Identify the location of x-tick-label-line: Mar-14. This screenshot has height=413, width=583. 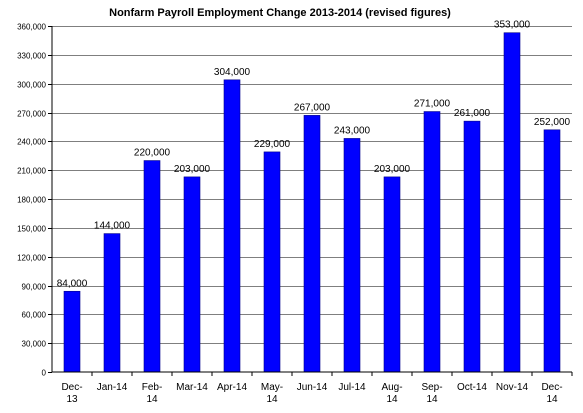
(192, 387).